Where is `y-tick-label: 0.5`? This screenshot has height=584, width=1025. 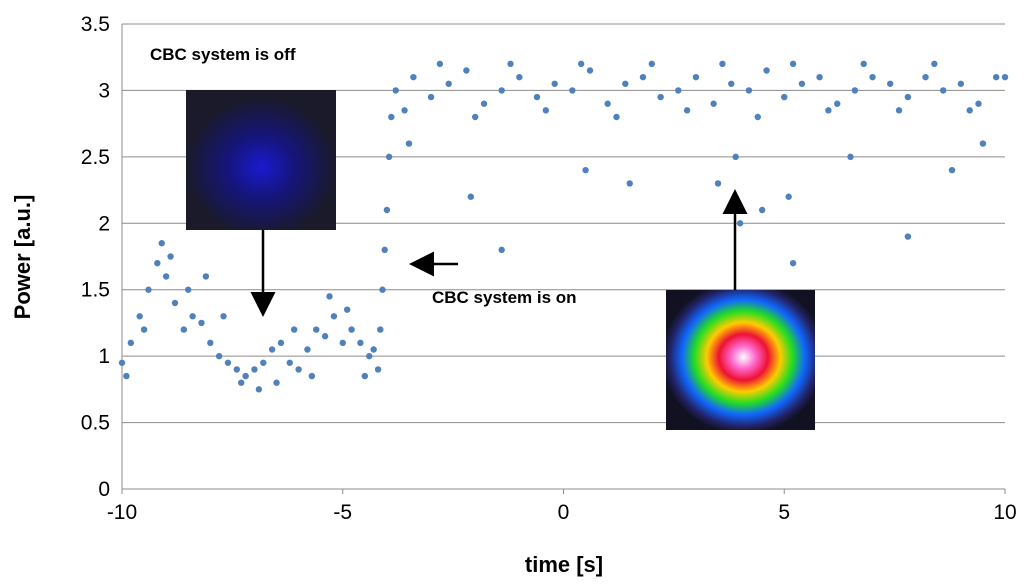
y-tick-label: 0.5 is located at coordinates (95, 423).